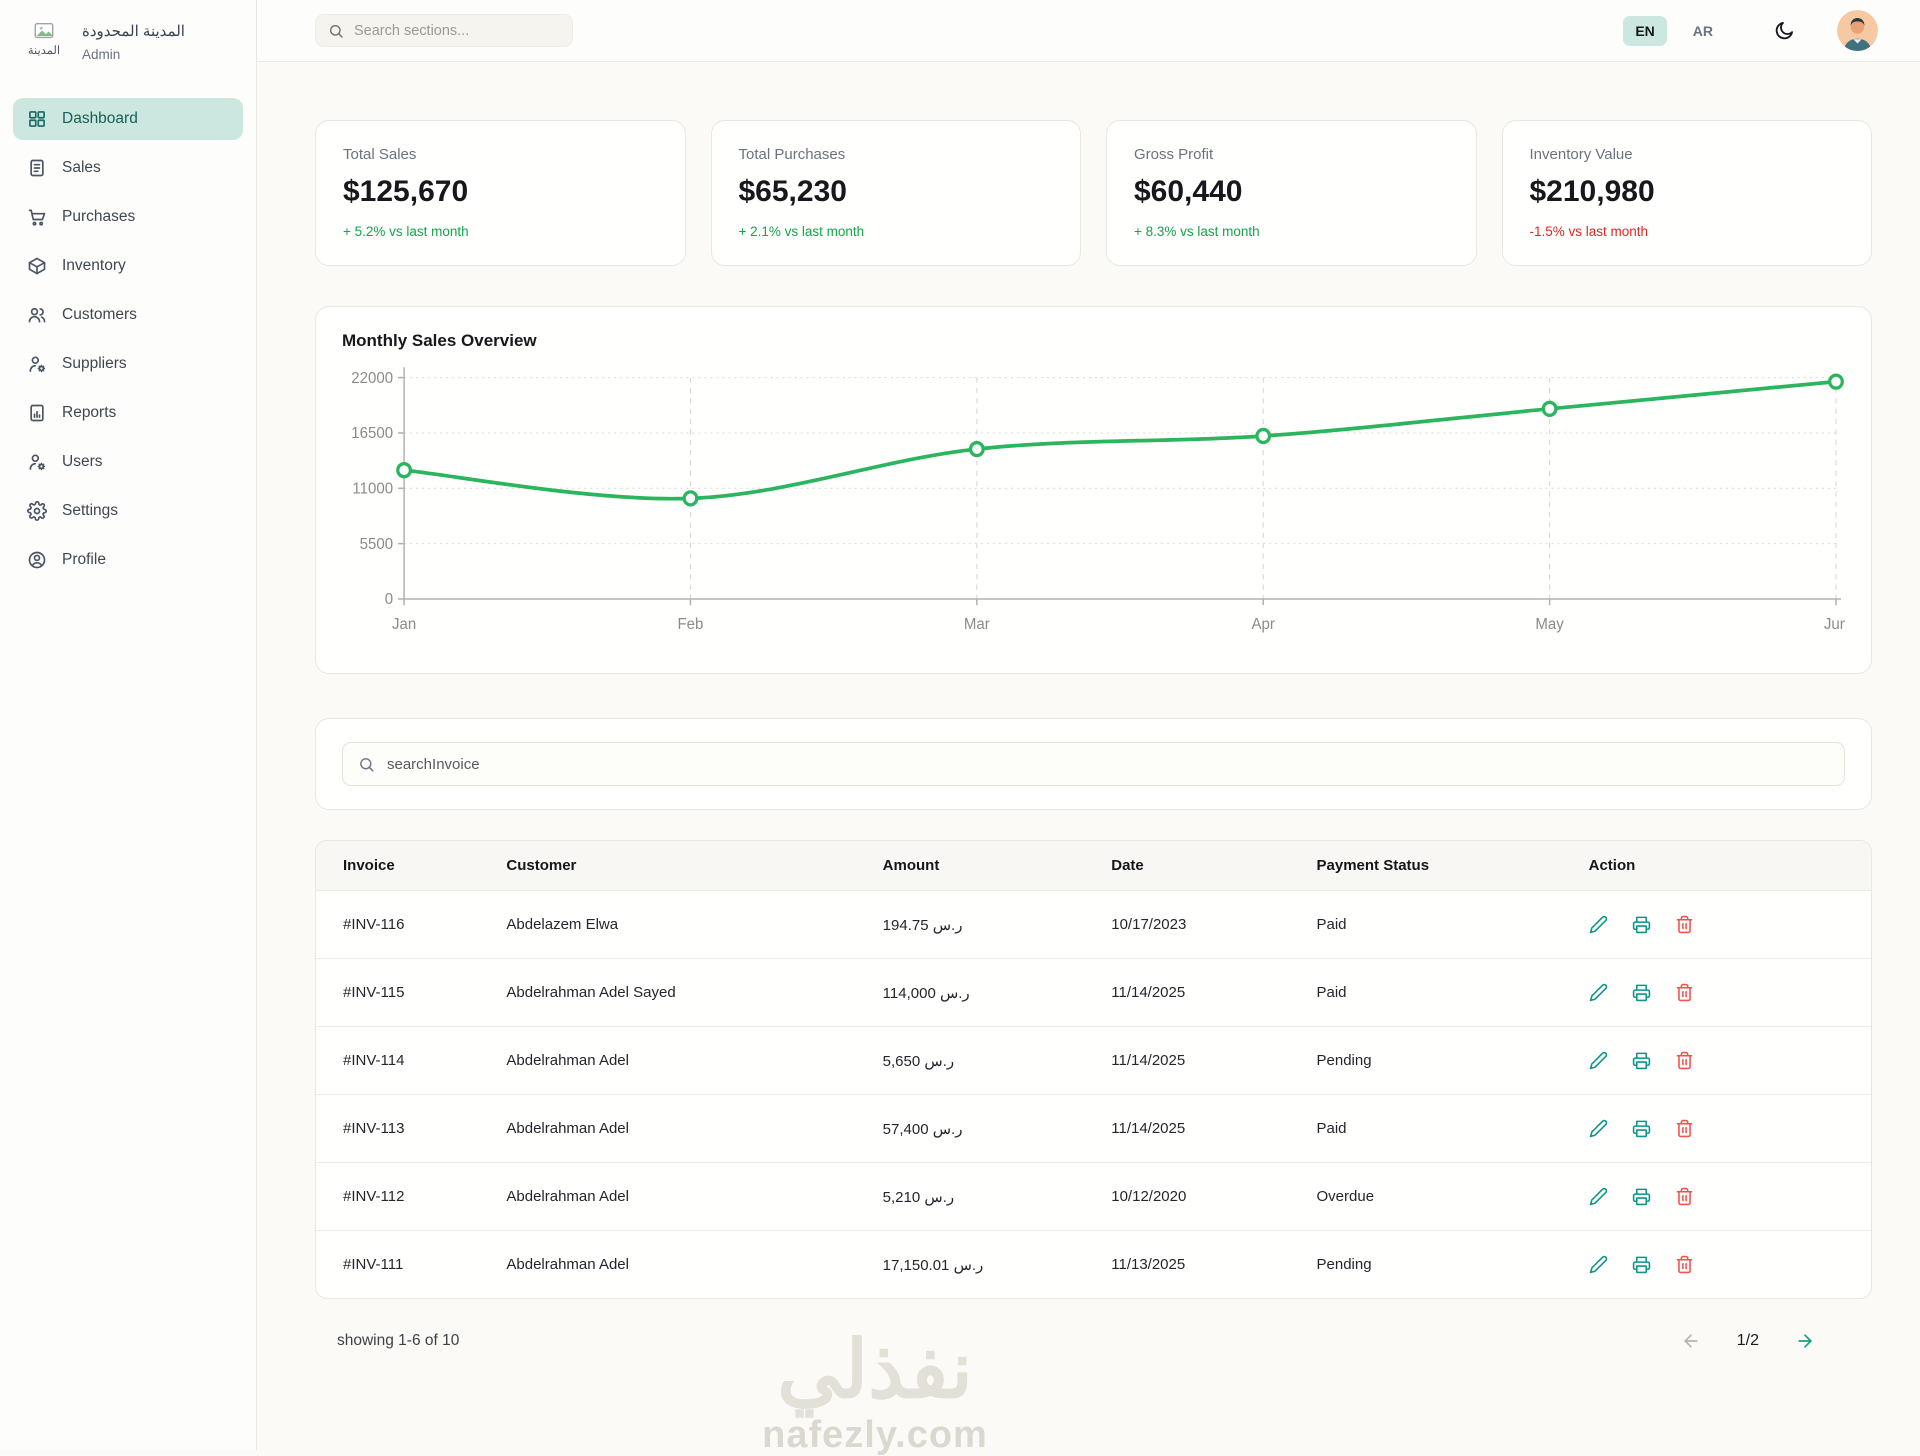  What do you see at coordinates (82, 461) in the screenshot?
I see `sidebar-item-label: Users` at bounding box center [82, 461].